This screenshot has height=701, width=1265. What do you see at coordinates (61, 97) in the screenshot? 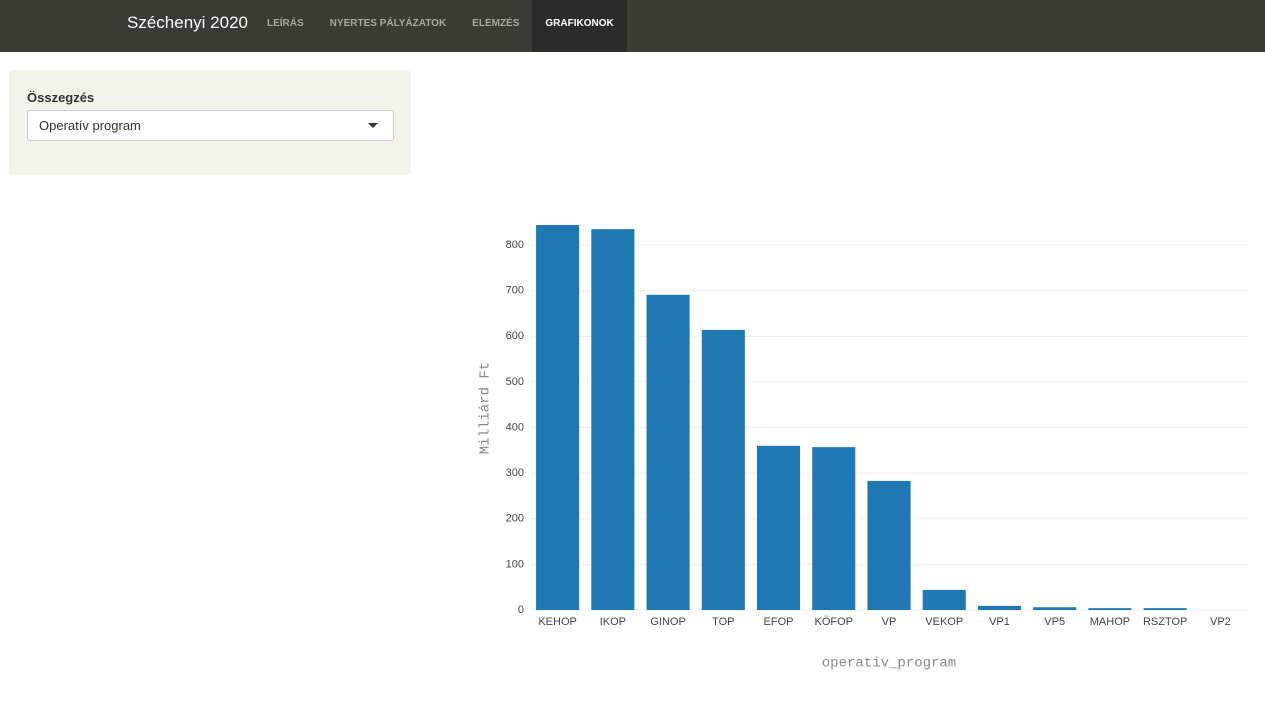
I see `select-label: Összegzés` at bounding box center [61, 97].